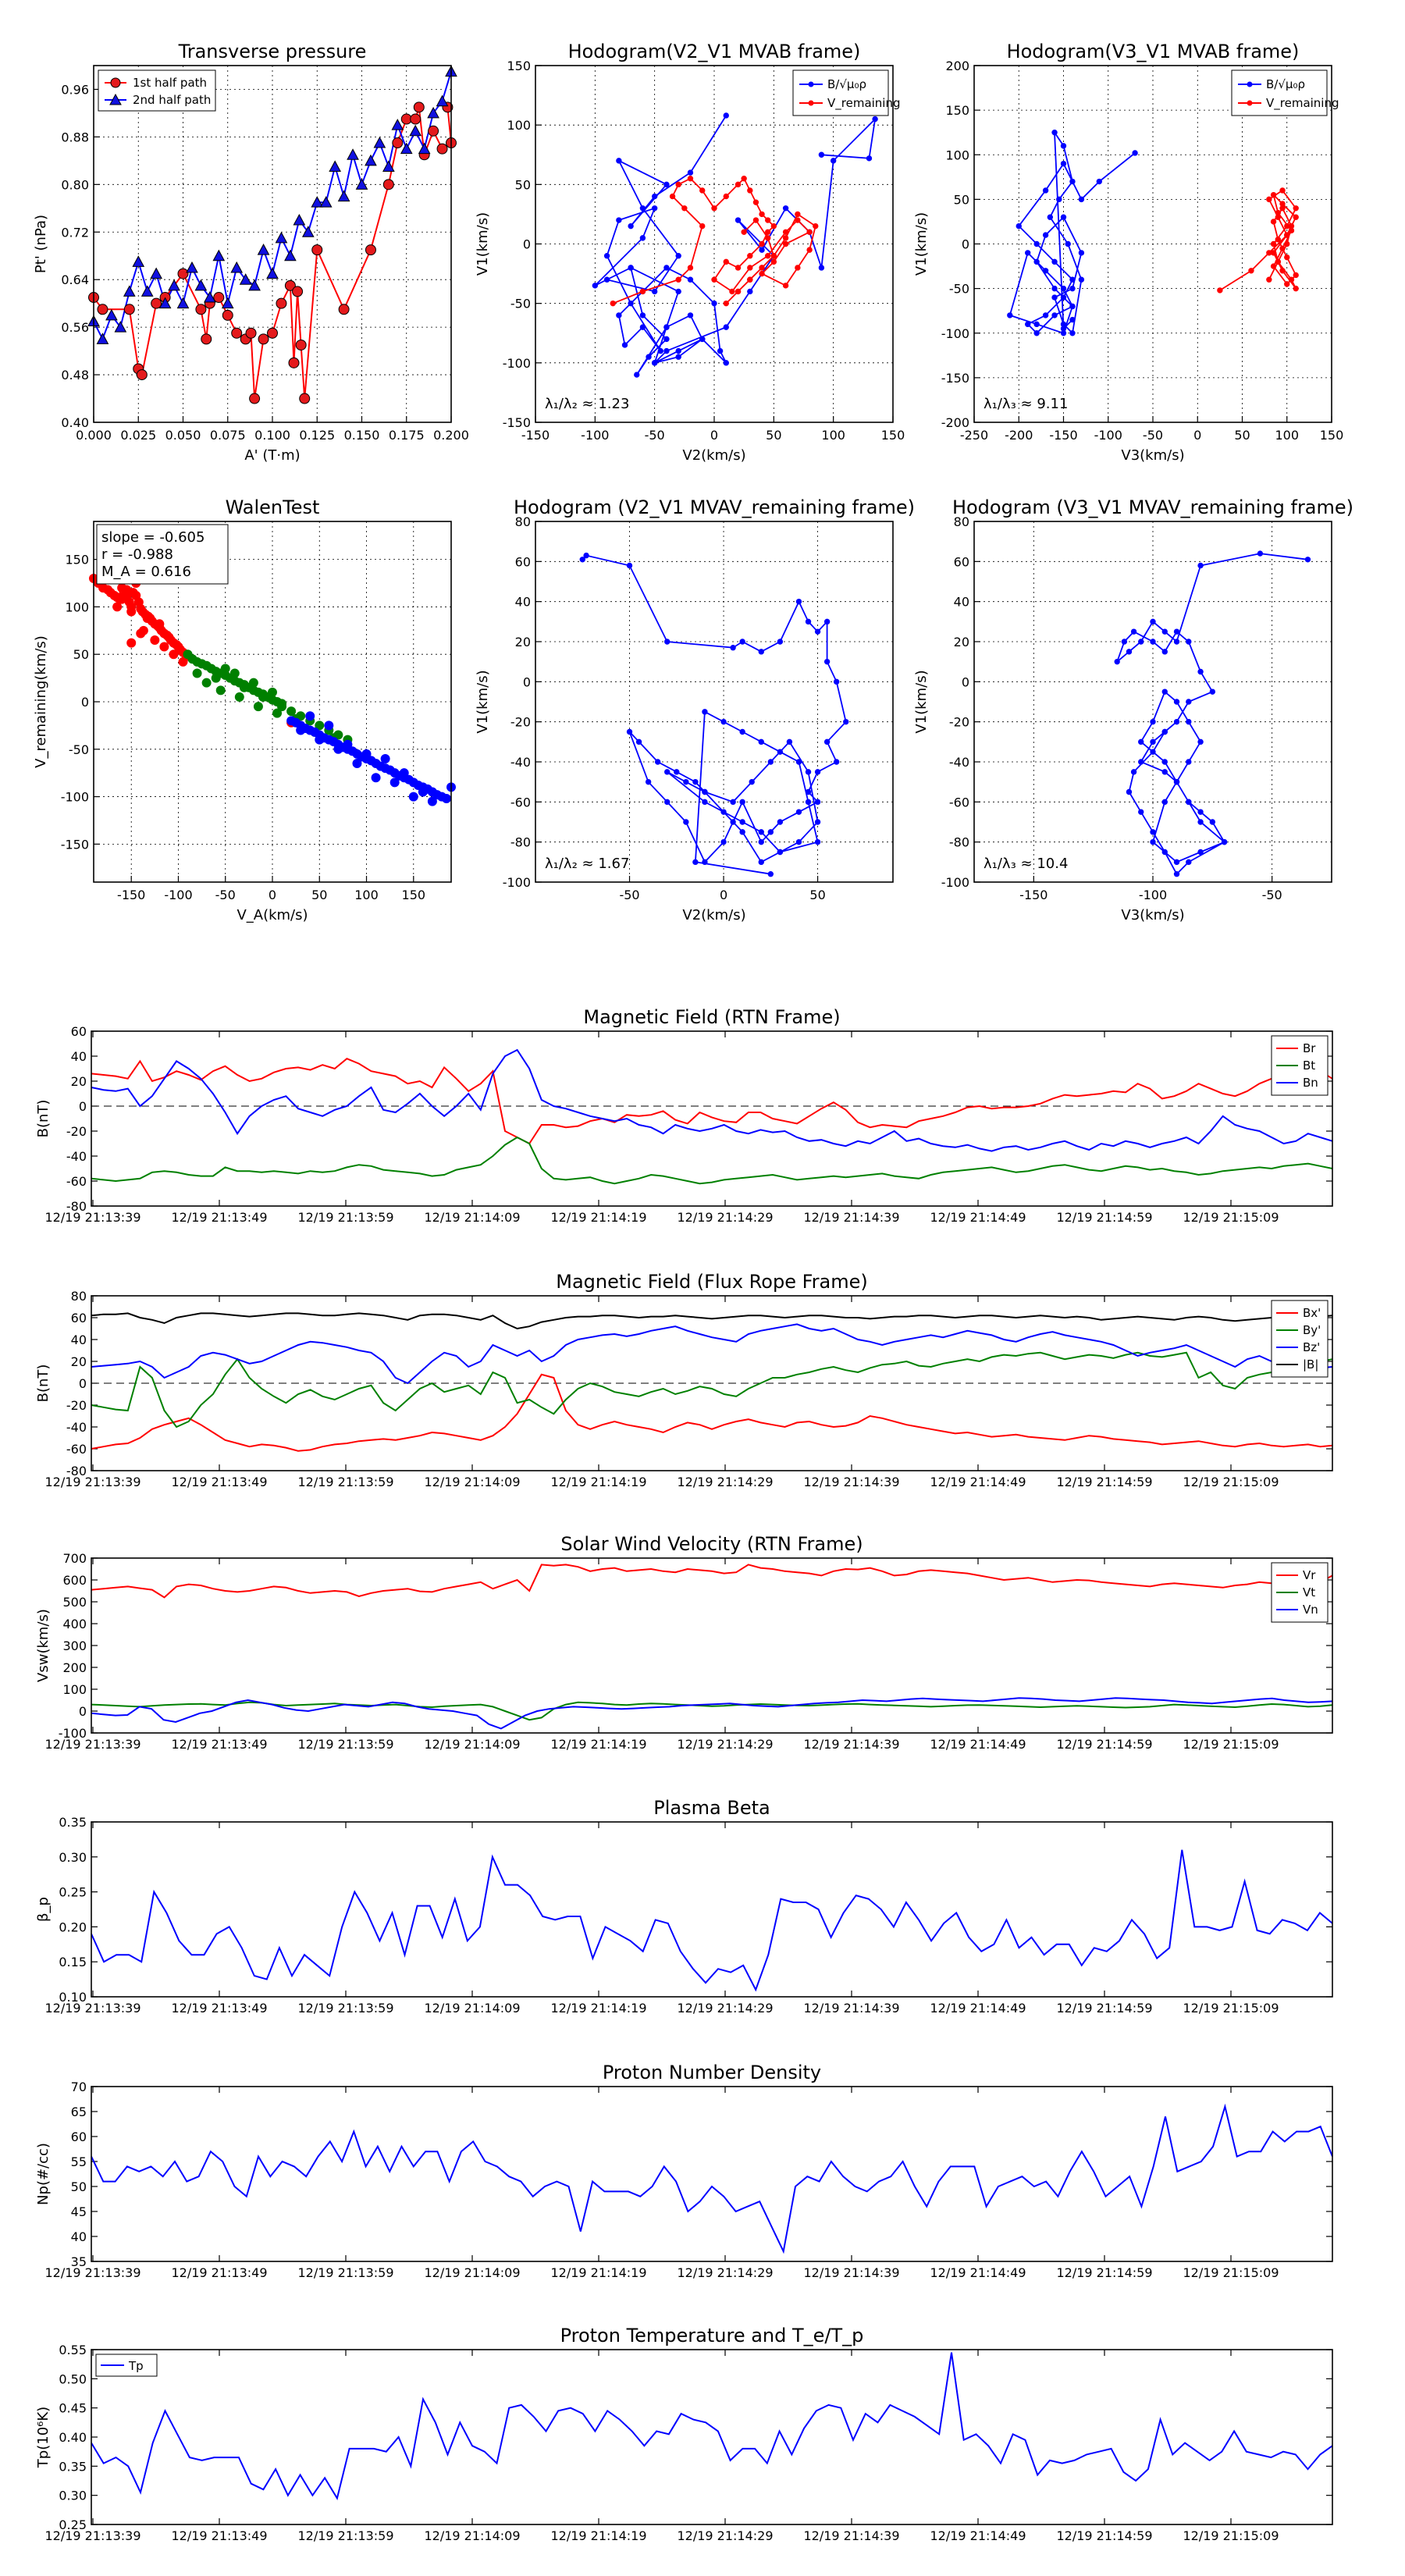 The image size is (1405, 2576). I want to click on y-tick-label: 150, so click(519, 66).